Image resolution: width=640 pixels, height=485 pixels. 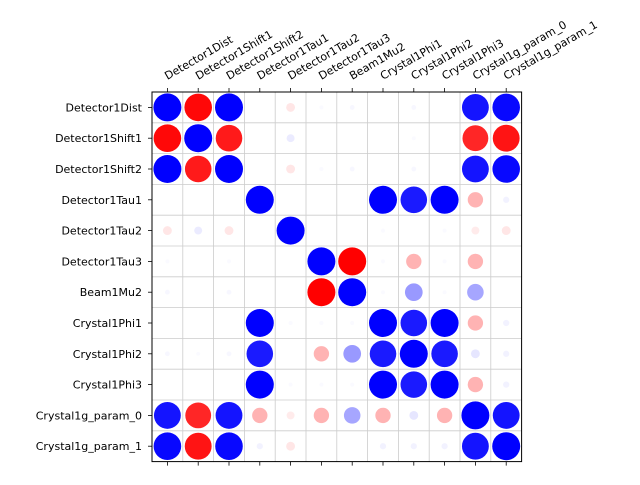 What do you see at coordinates (89, 415) in the screenshot?
I see `y-tick-label: Crystal1g_param_0` at bounding box center [89, 415].